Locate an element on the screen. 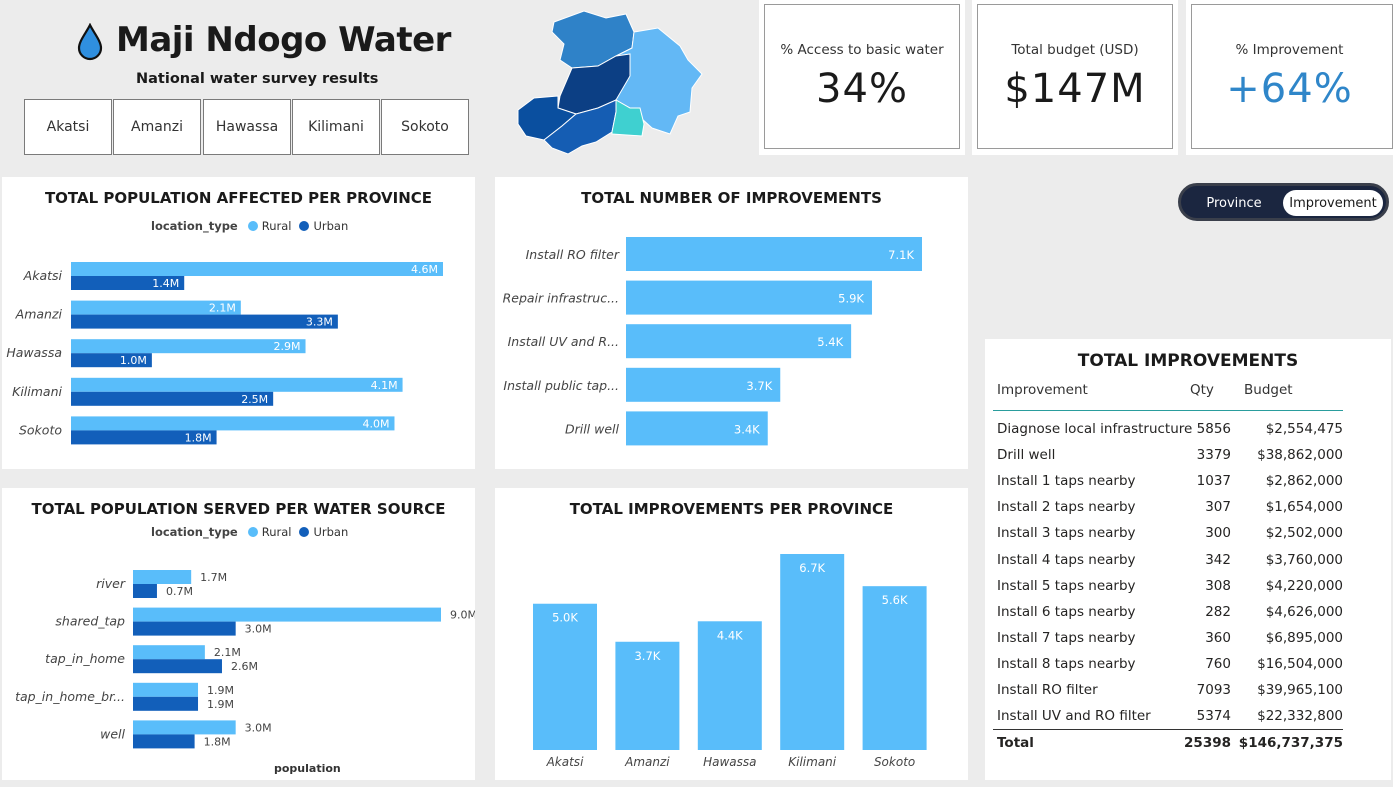 The height and width of the screenshot is (787, 1393). x-tick-label: Hawassa is located at coordinates (729, 762).